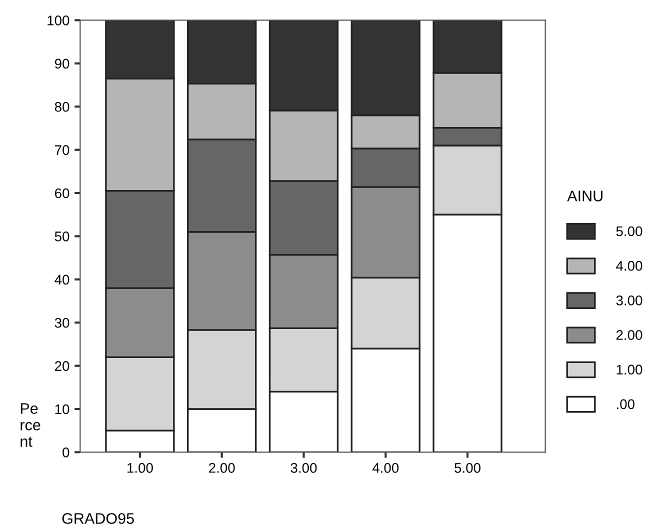 The width and height of the screenshot is (657, 532). Describe the element at coordinates (629, 265) in the screenshot. I see `legend-label: 4.00` at that location.